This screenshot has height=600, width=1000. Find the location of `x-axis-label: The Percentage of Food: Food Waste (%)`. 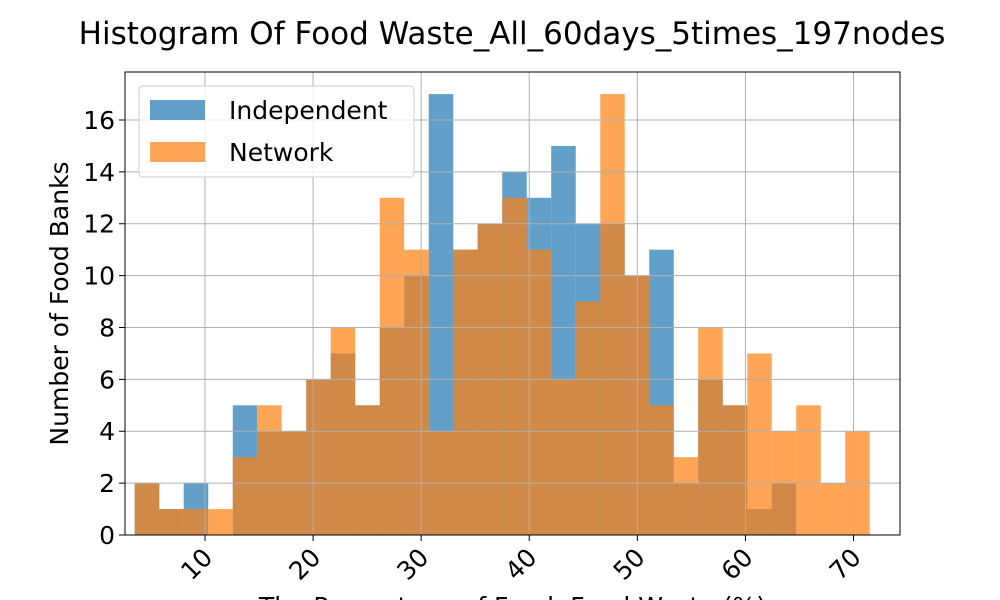

x-axis-label: The Percentage of Food: Food Waste (%) is located at coordinates (512, 596).